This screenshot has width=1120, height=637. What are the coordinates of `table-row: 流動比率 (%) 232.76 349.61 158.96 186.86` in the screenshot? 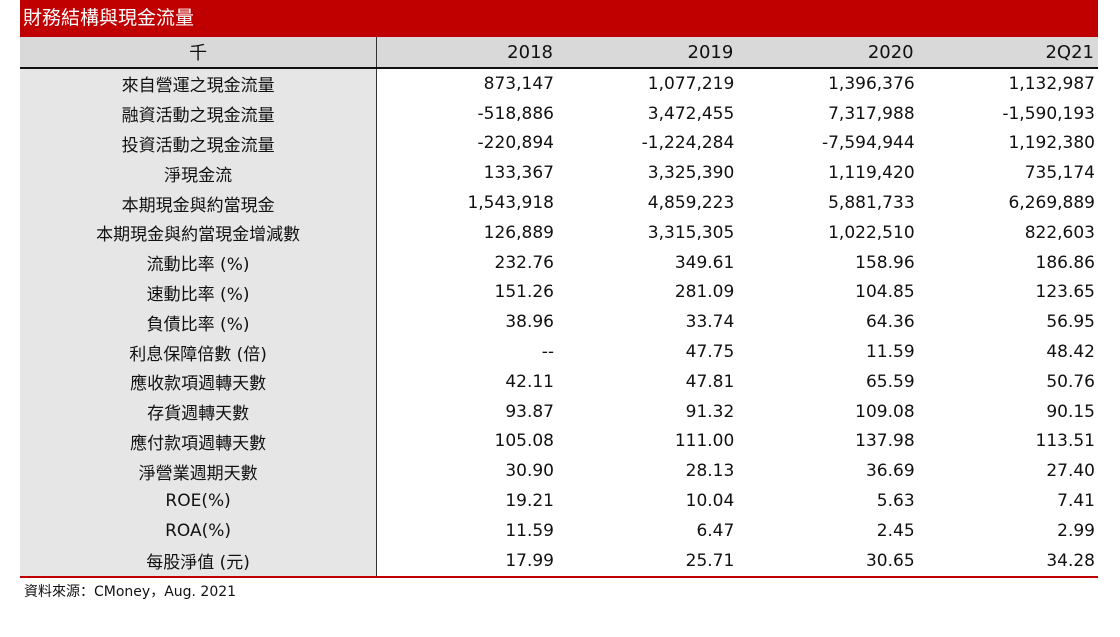 It's located at (559, 262).